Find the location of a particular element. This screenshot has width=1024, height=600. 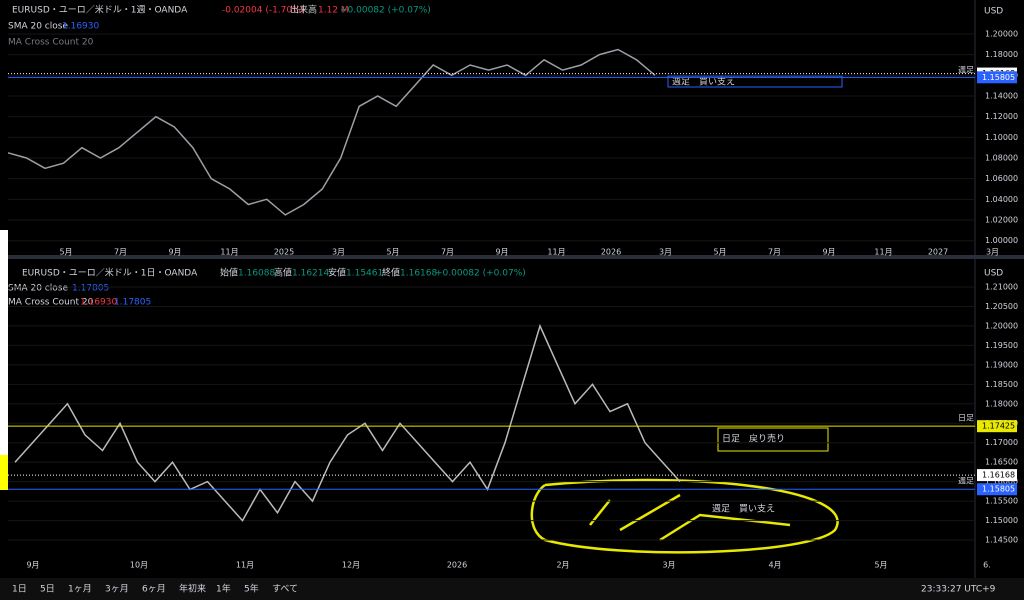

period-button: 1ヶ月 is located at coordinates (80, 589).